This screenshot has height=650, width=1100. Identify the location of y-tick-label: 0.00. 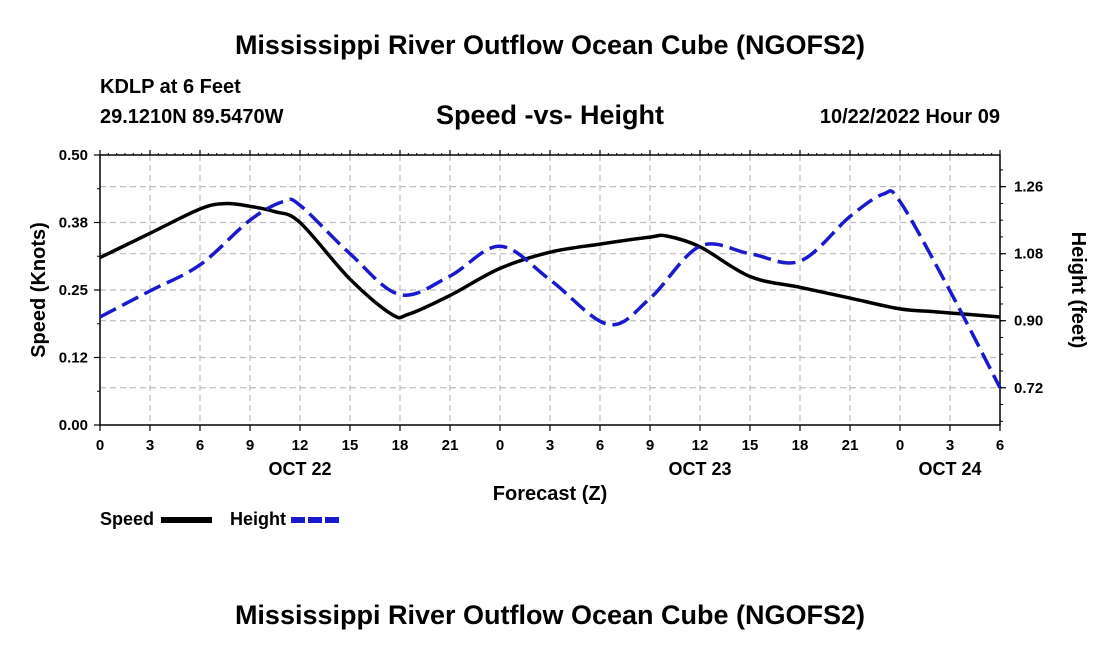
(73, 425).